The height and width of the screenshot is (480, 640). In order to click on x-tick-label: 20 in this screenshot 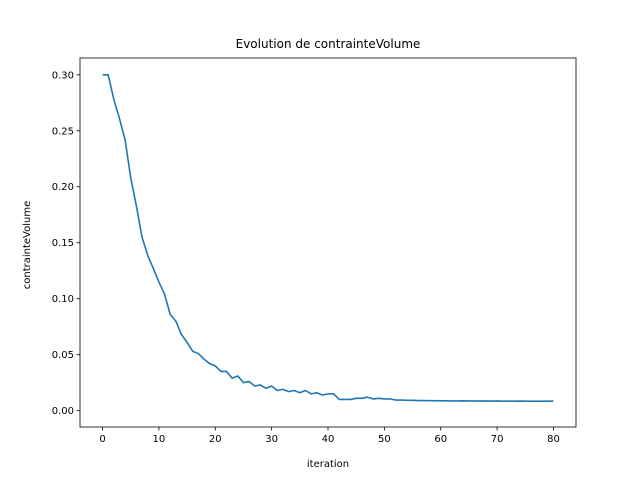, I will do `click(215, 439)`.